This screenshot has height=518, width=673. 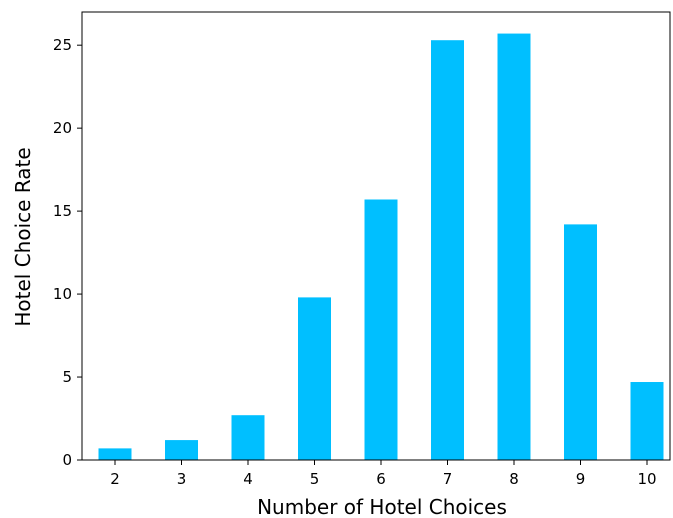 I want to click on y-ticks: 0 5 10 15 20 25, so click(x=67, y=252).